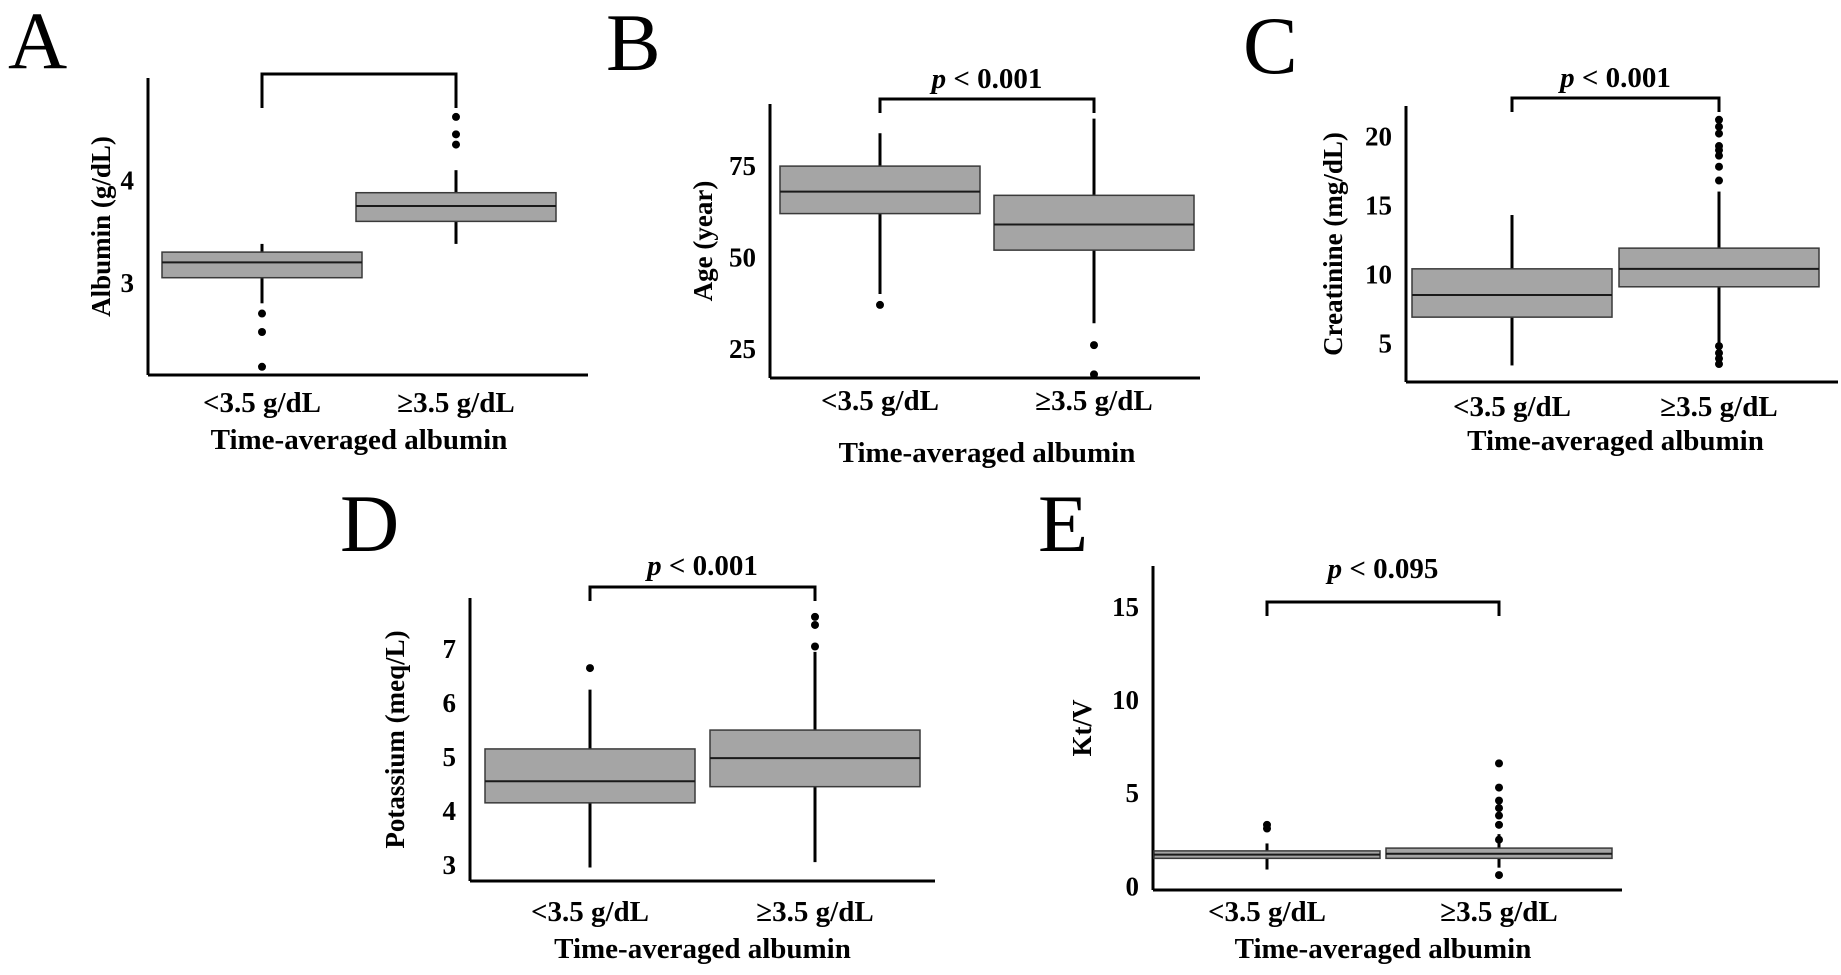 This screenshot has width=1841, height=975. Describe the element at coordinates (1333, 244) in the screenshot. I see `y-axis-title: Creatinine (mg/dL)` at that location.